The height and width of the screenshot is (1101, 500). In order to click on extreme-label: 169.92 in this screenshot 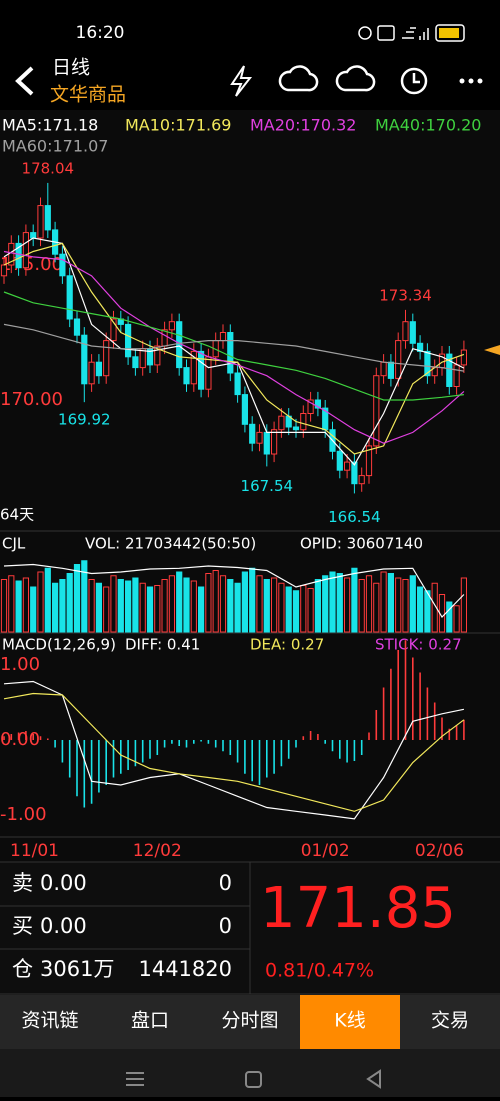, I will do `click(84, 420)`.